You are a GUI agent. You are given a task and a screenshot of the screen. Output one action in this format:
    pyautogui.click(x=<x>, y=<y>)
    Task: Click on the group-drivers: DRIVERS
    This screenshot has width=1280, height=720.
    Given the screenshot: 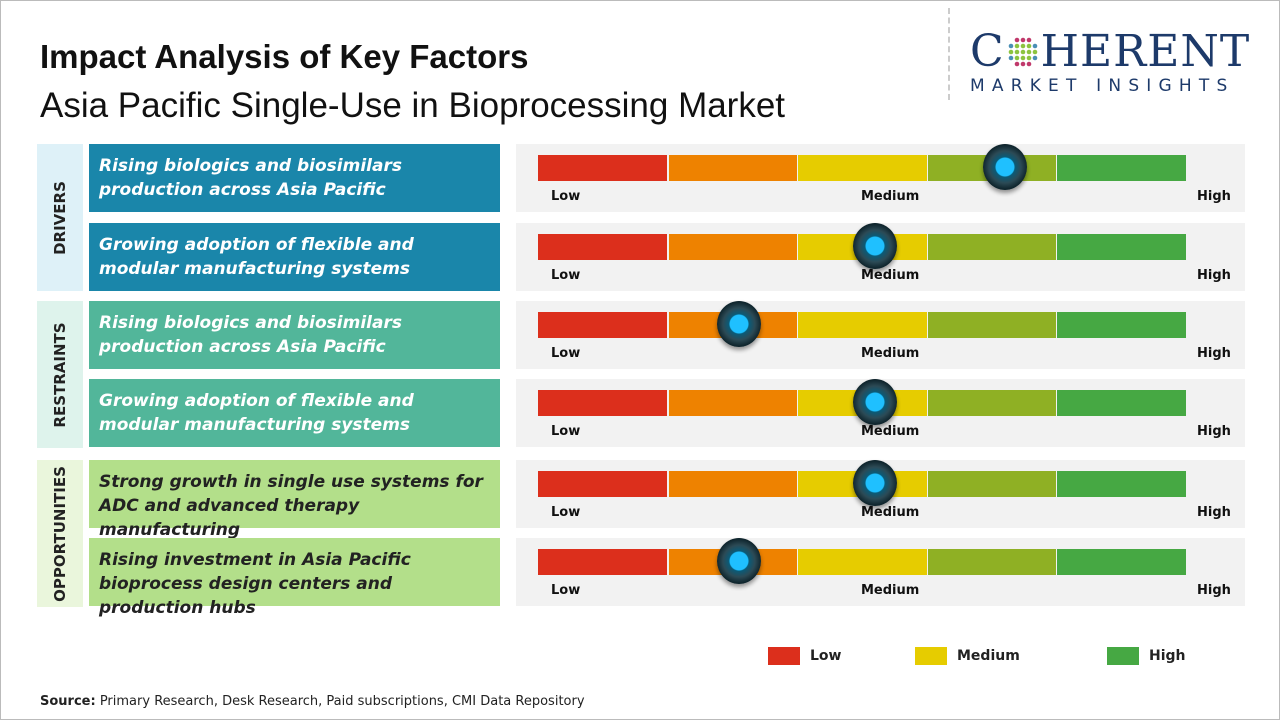 What is the action you would take?
    pyautogui.click(x=60, y=217)
    